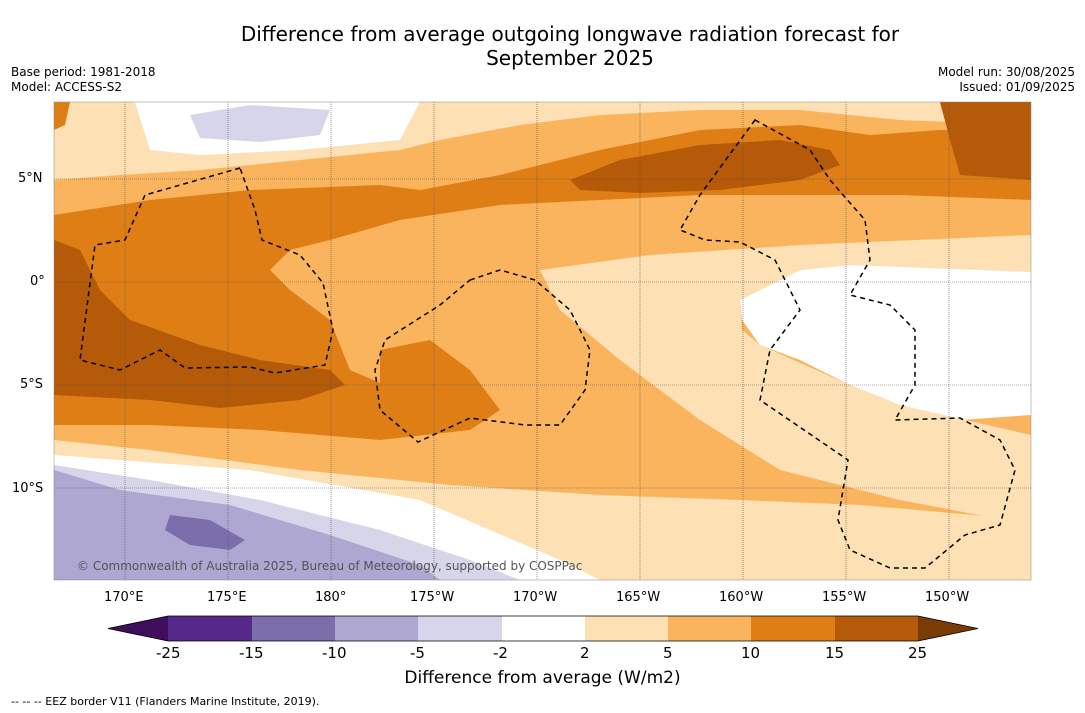  What do you see at coordinates (32, 384) in the screenshot?
I see `lat-tick-label: 5°S` at bounding box center [32, 384].